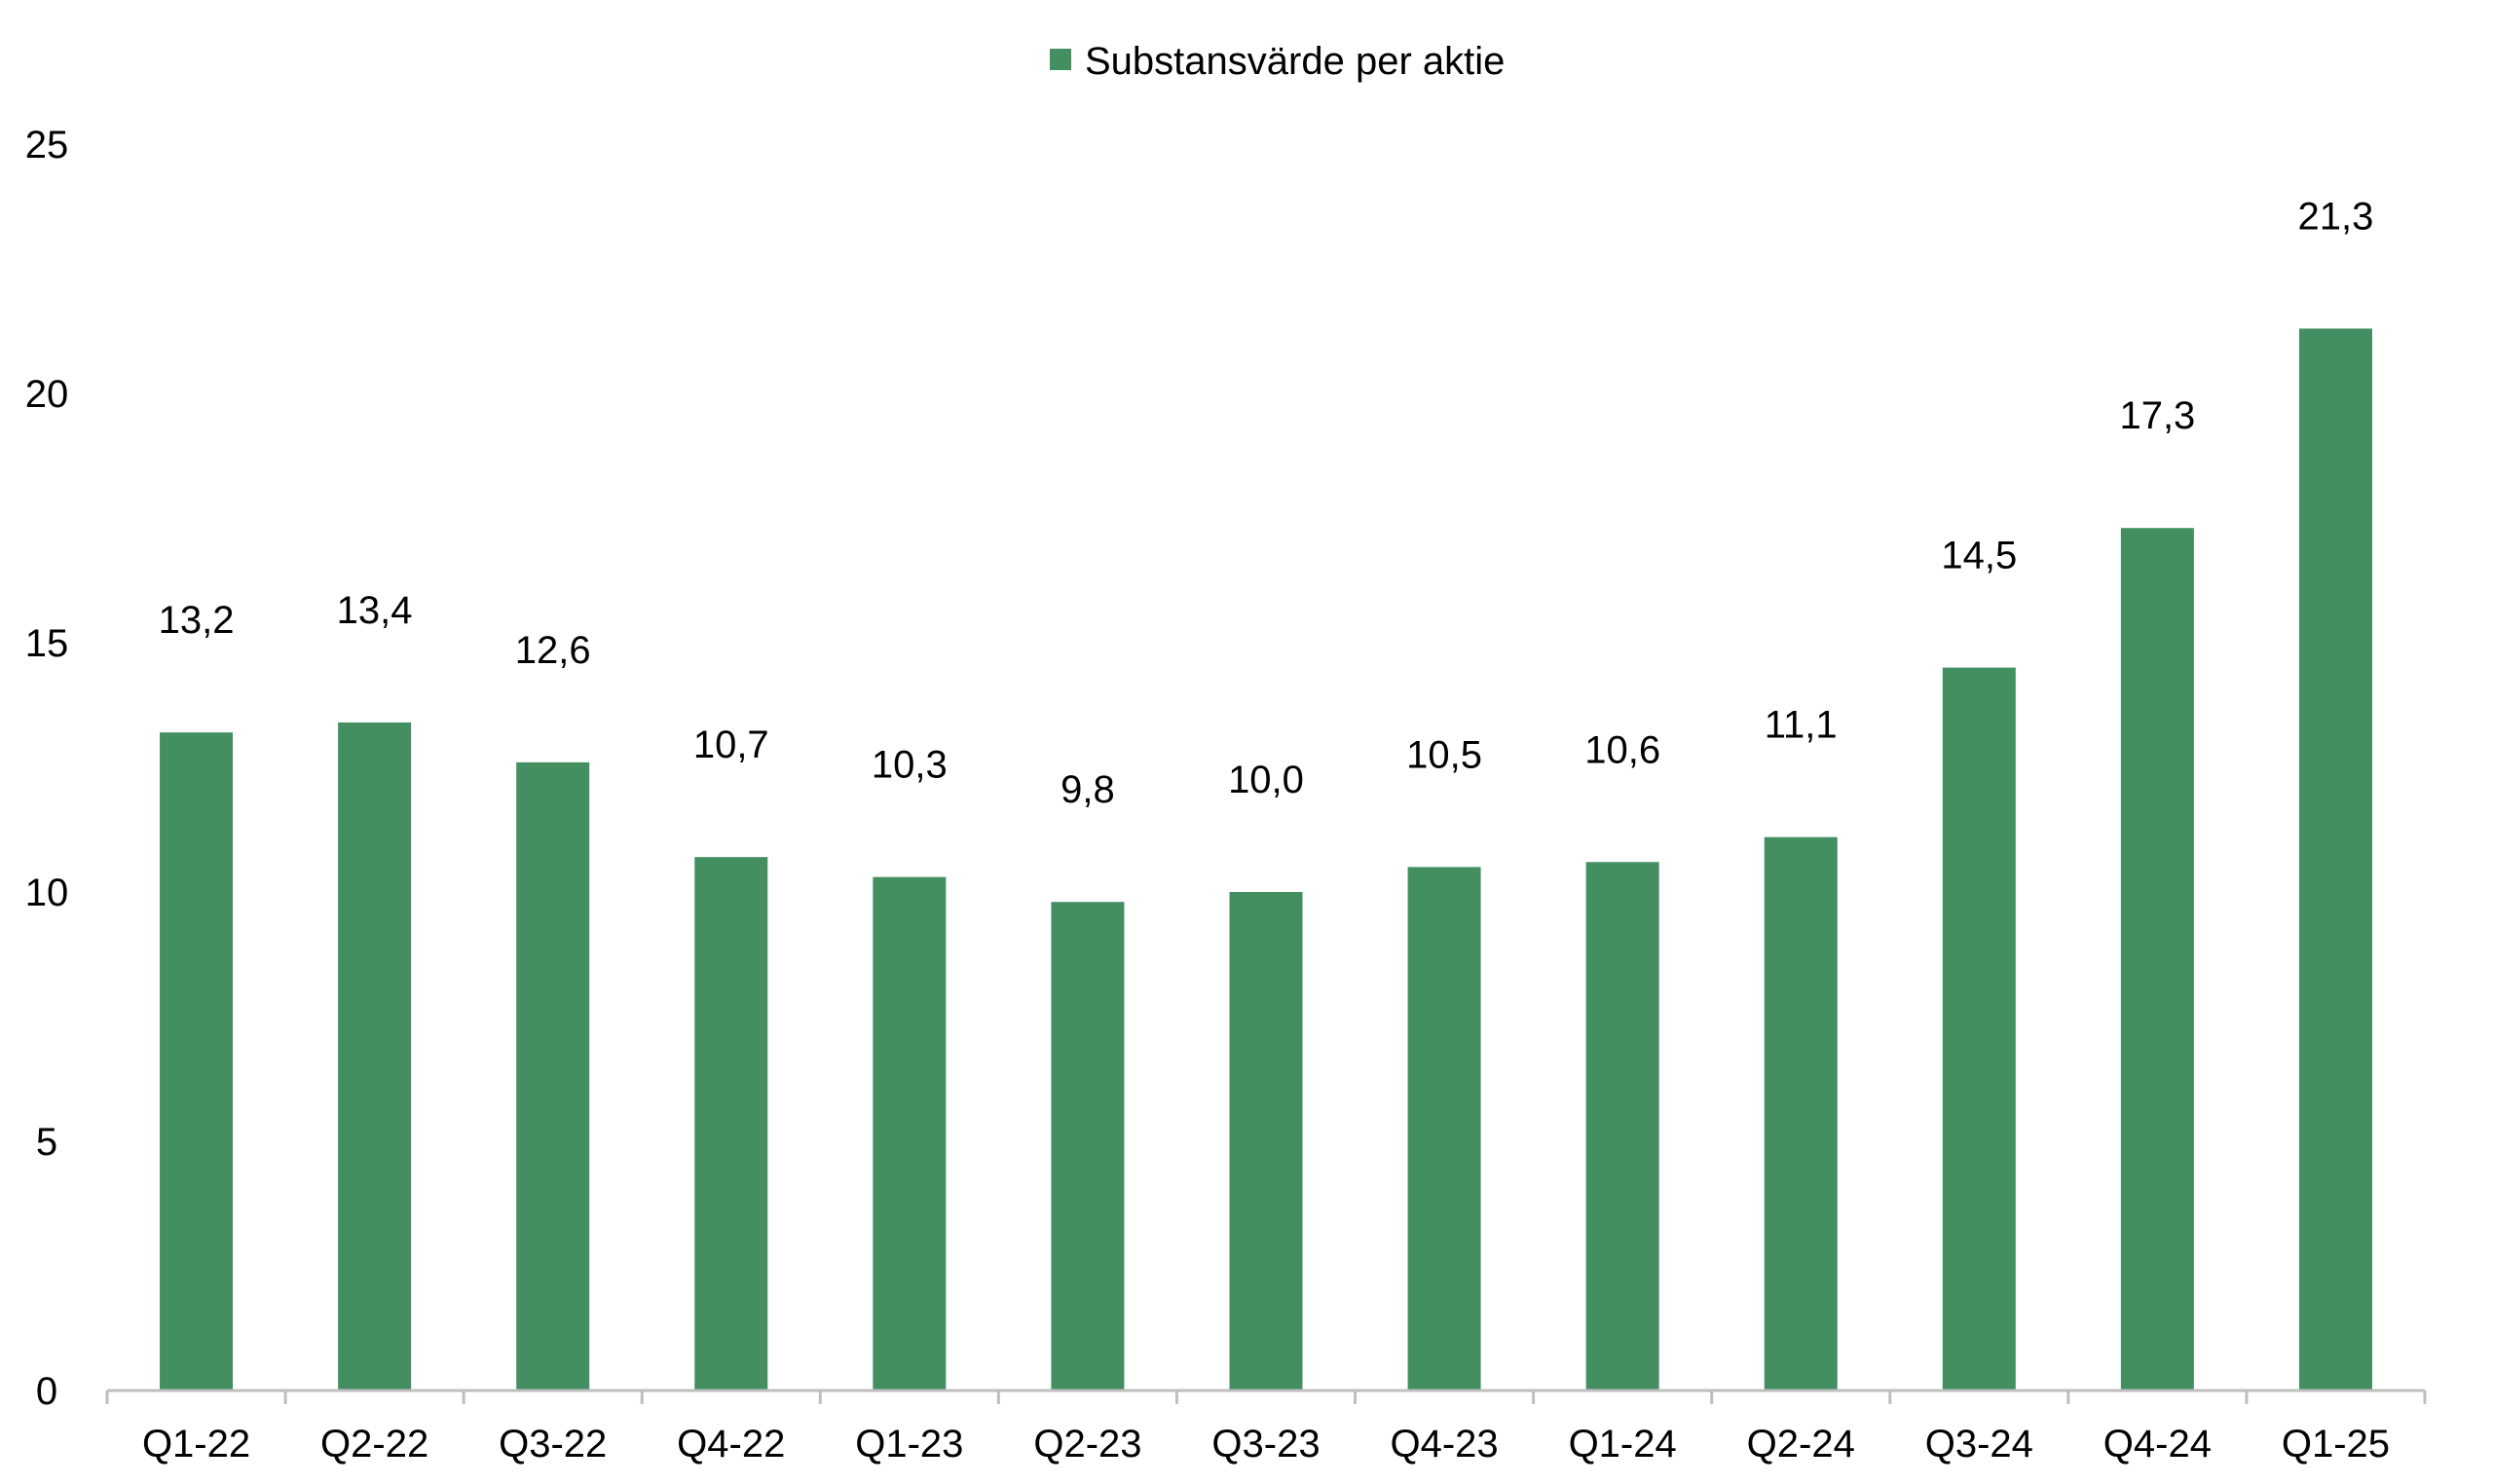 The width and height of the screenshot is (2493, 1484). I want to click on x-tick-label: Q3-22, so click(553, 1444).